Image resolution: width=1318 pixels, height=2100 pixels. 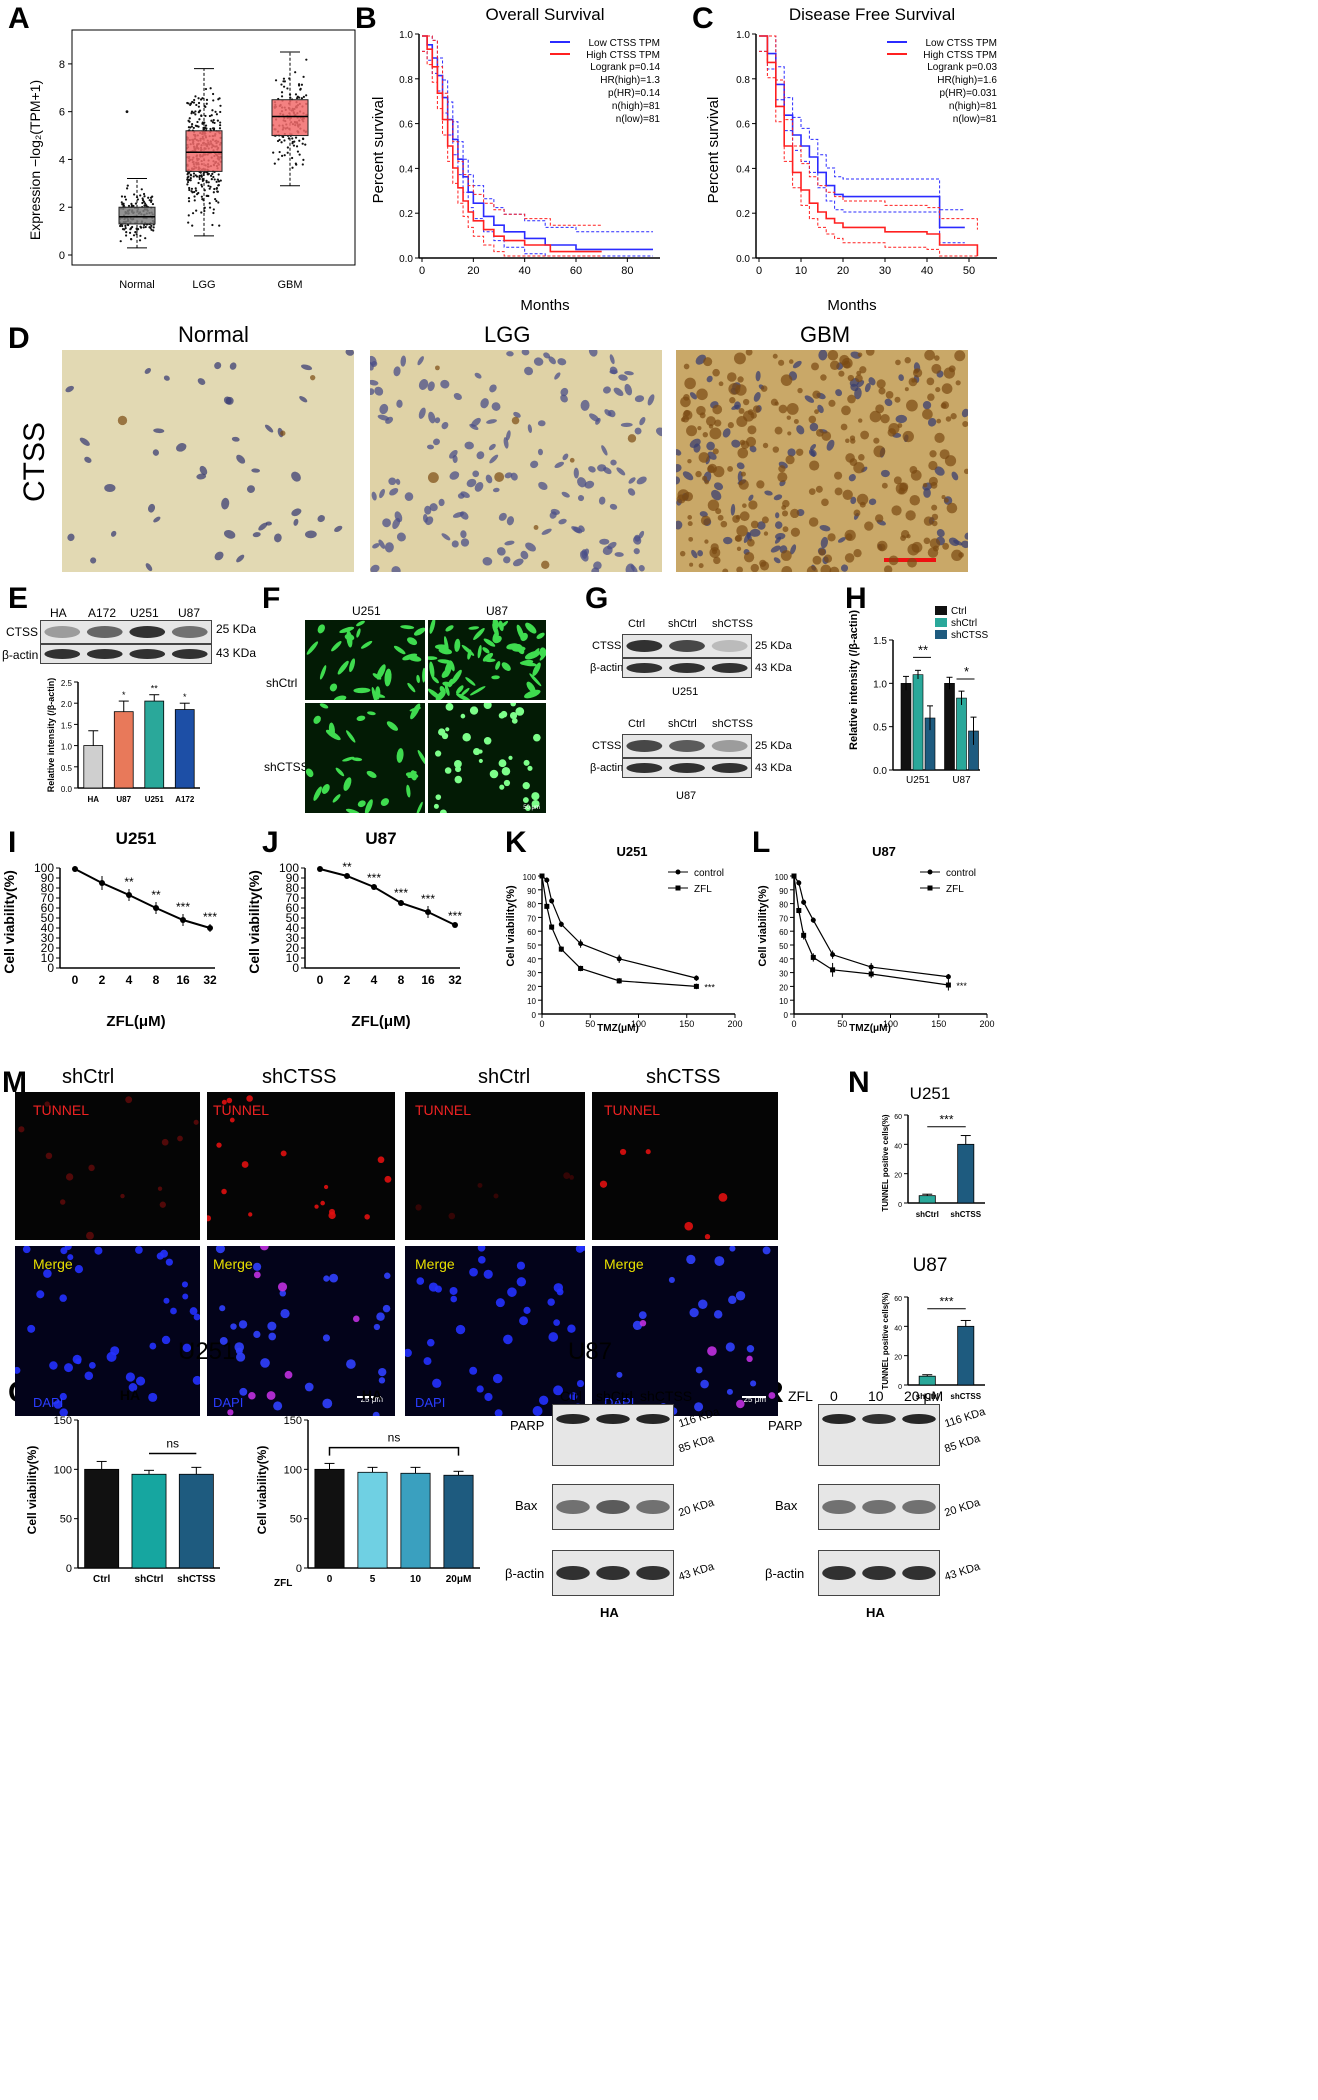 I want to click on chart-c-stat: HR(high)=1.6, so click(x=967, y=80).